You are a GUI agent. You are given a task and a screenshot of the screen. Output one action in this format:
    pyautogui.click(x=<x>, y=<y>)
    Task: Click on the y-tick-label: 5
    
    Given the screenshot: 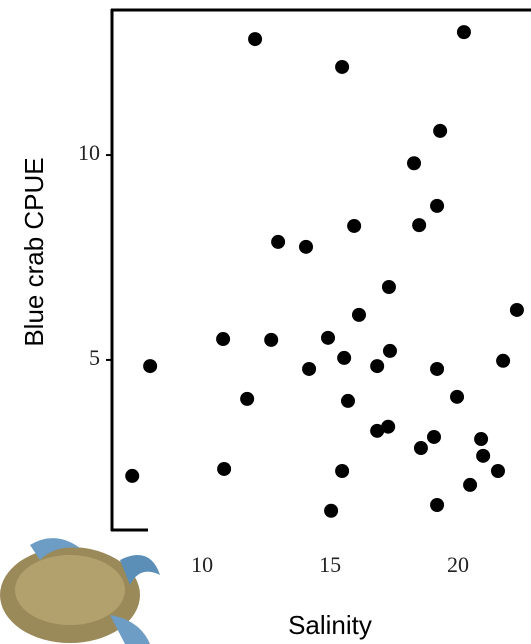 What is the action you would take?
    pyautogui.click(x=94, y=357)
    